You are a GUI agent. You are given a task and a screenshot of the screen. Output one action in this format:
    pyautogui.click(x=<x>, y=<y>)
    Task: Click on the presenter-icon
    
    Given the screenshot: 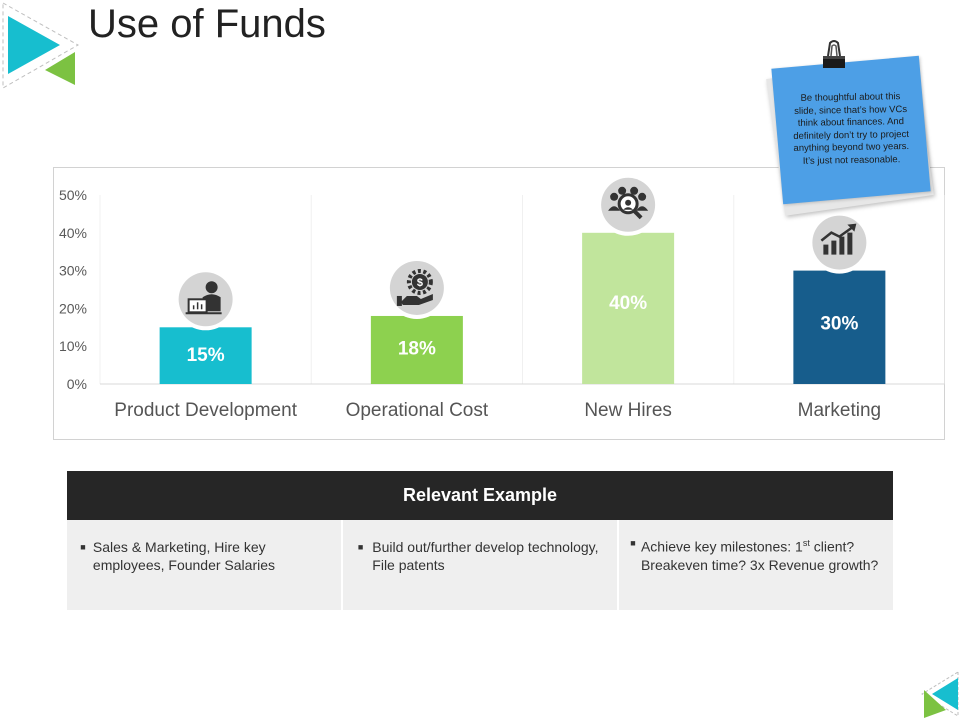 What is the action you would take?
    pyautogui.click(x=205, y=299)
    